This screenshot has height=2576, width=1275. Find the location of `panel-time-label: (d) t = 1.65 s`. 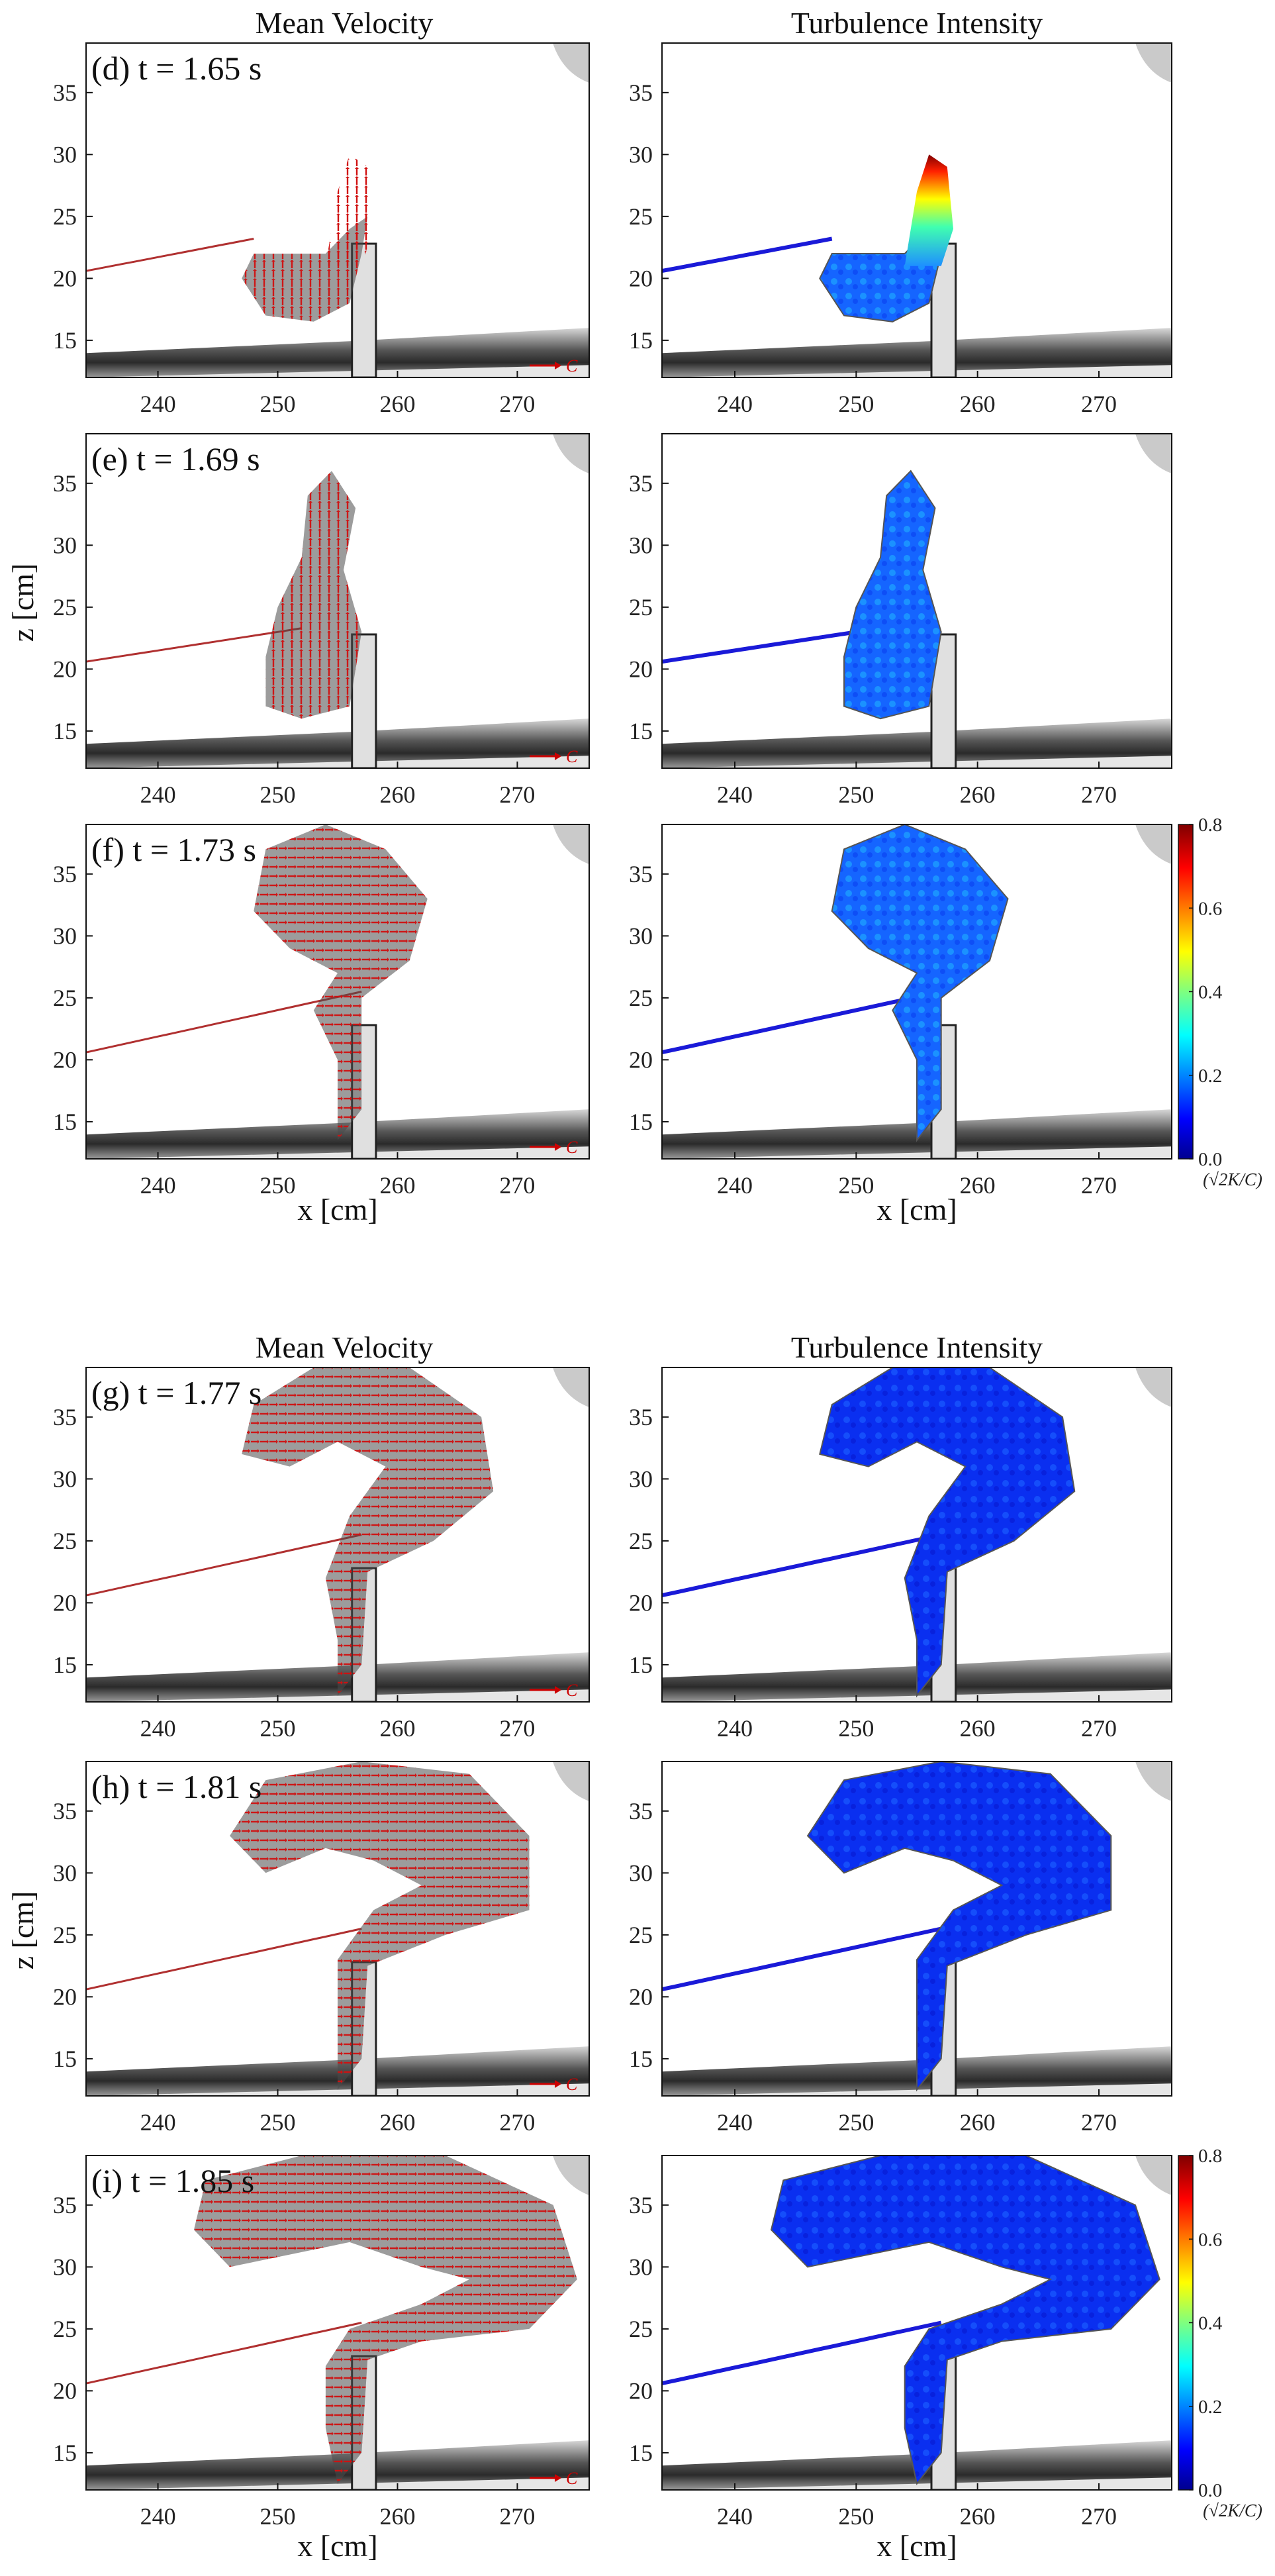

panel-time-label: (d) t = 1.65 s is located at coordinates (176, 68).